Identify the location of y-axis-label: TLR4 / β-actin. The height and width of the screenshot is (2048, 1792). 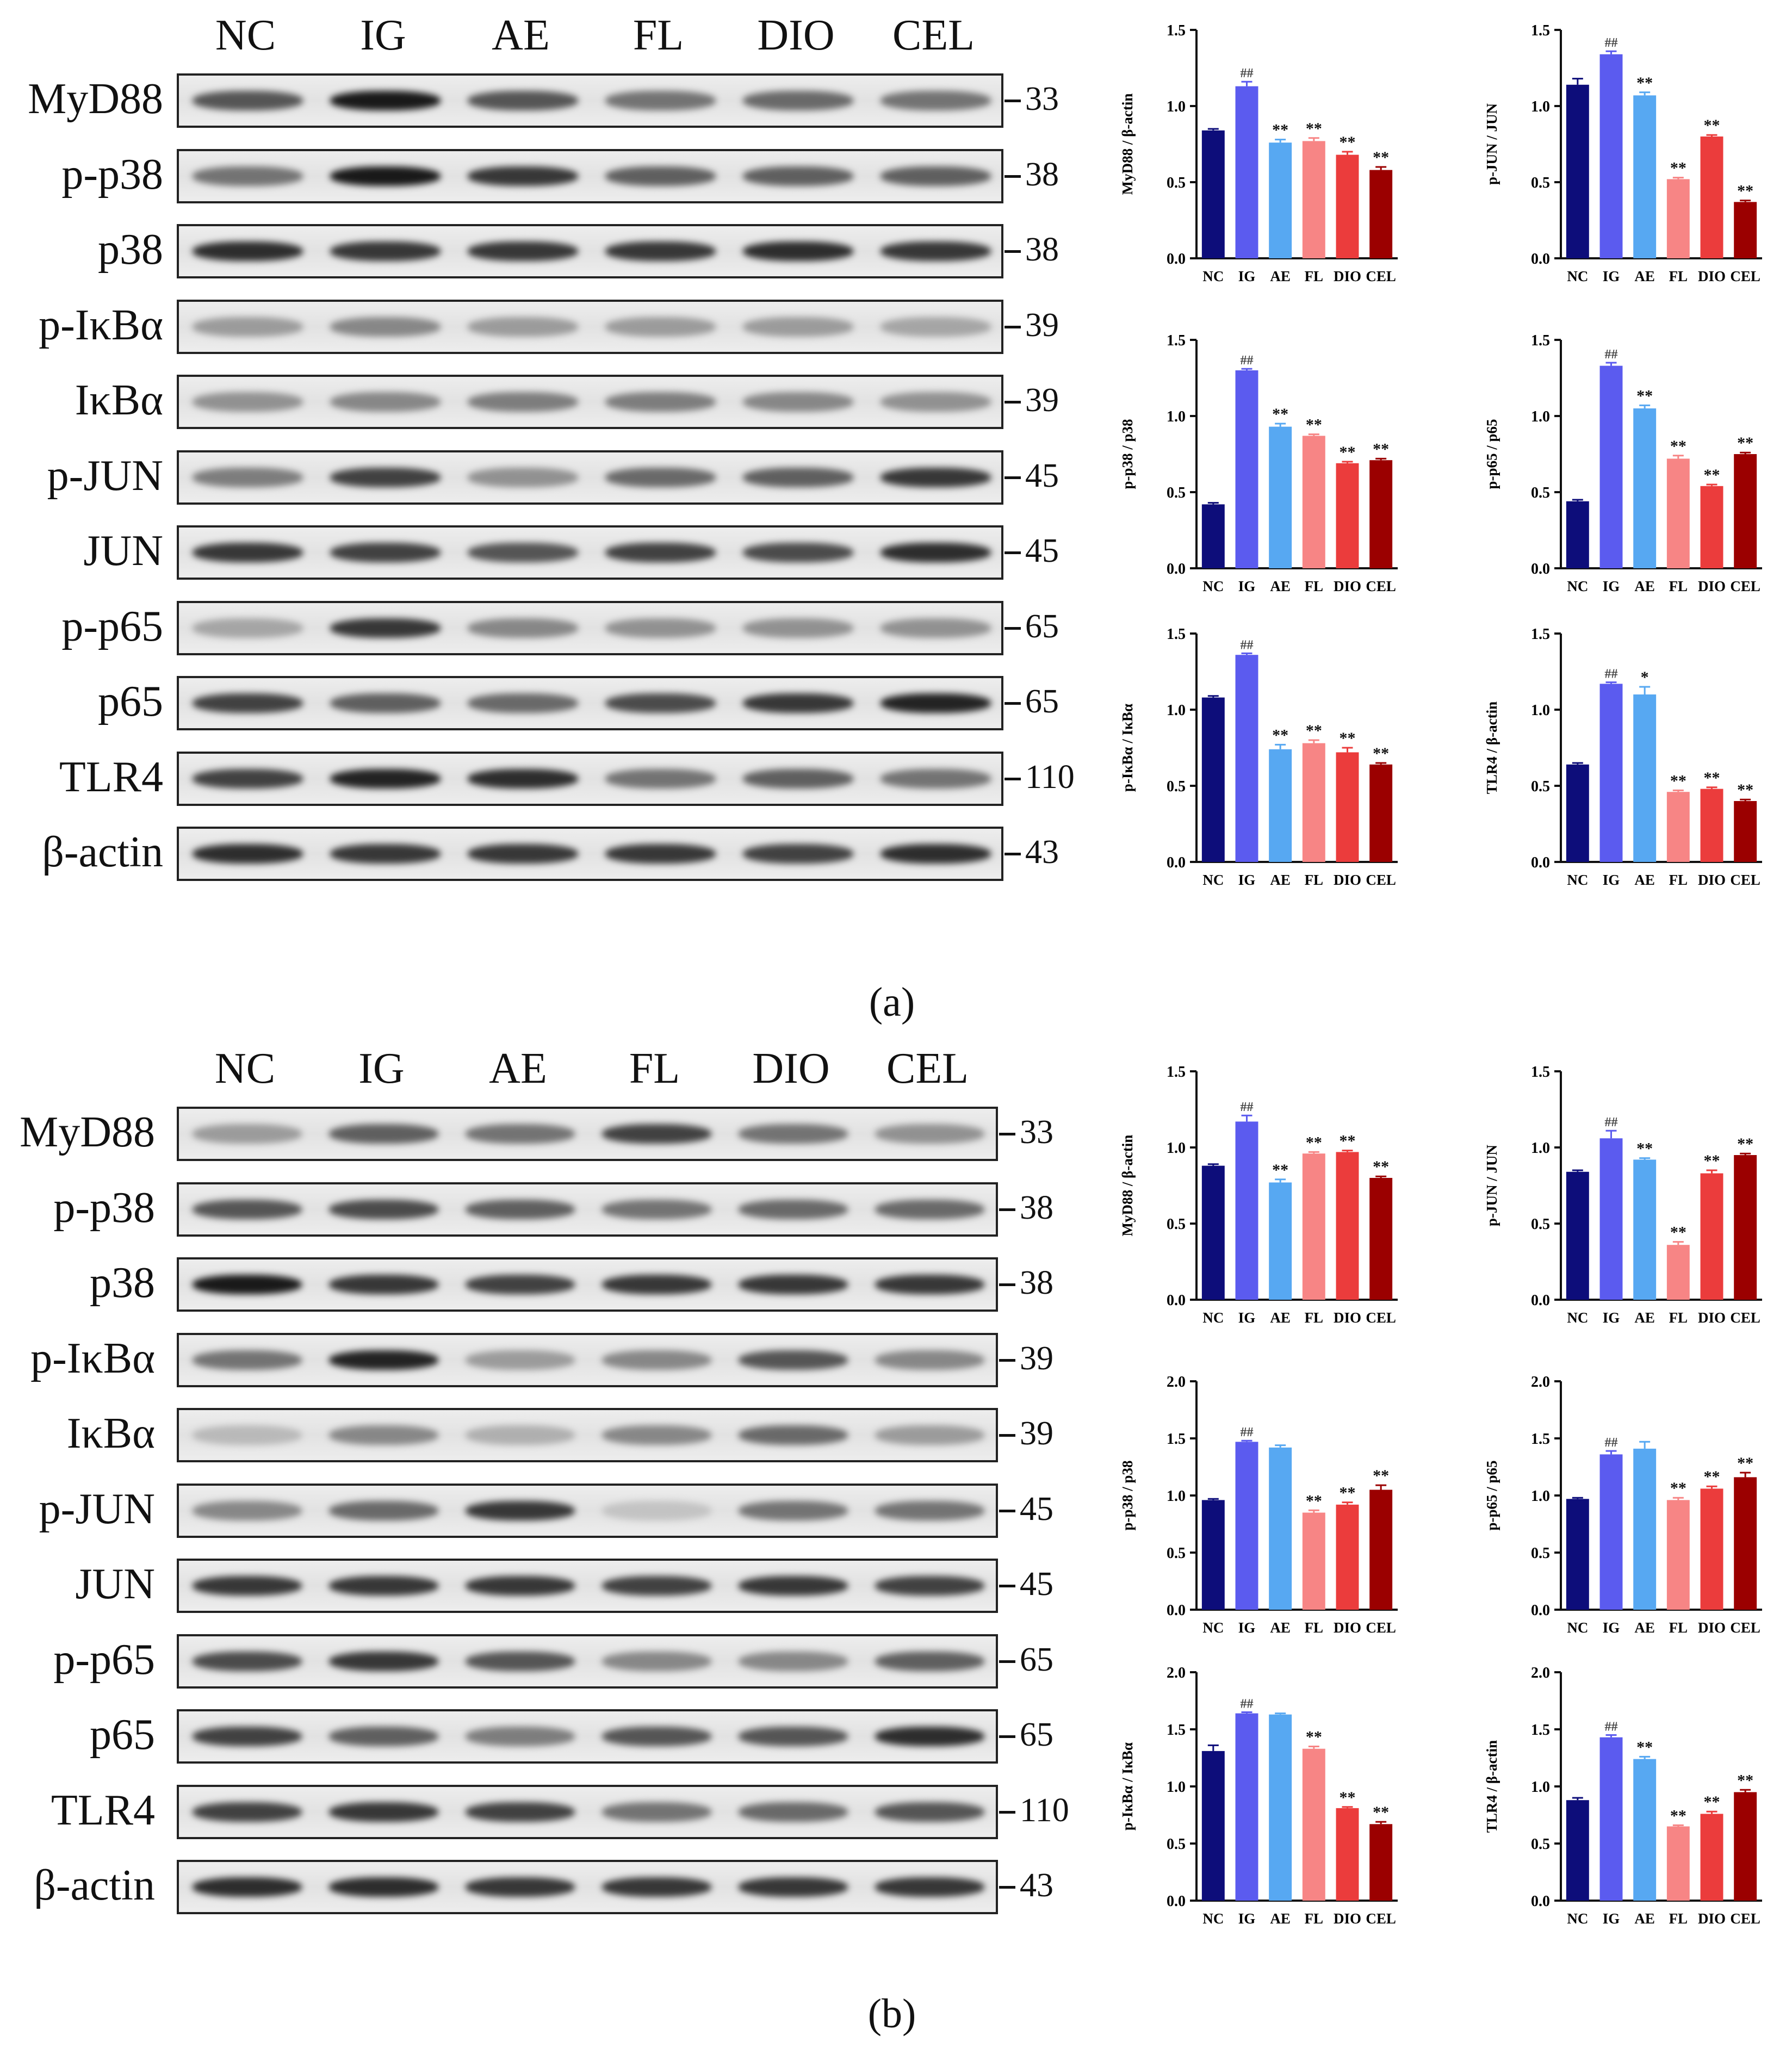
(1492, 1786).